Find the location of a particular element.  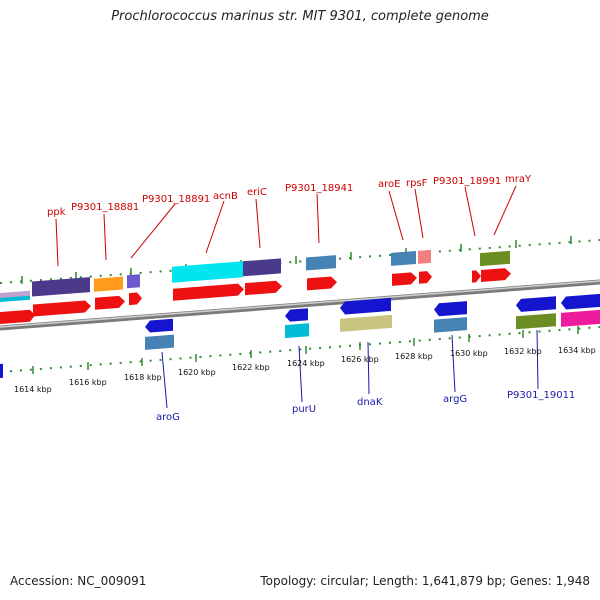

bottom-label-leaders is located at coordinates (350, 369).